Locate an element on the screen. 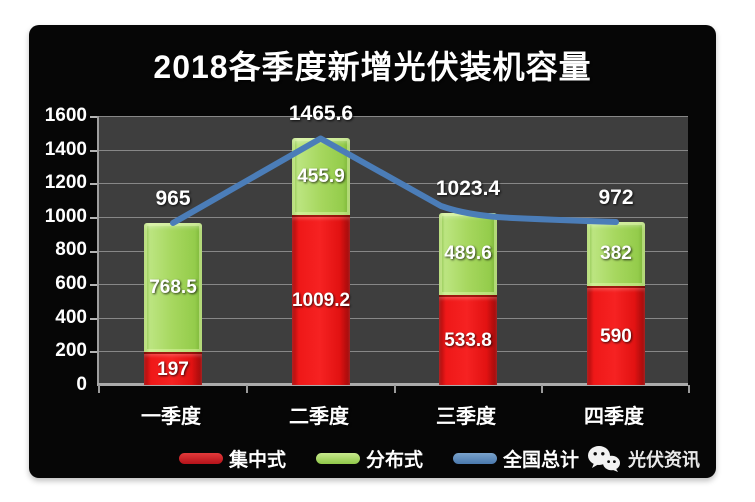  legend-swatch-distributed is located at coordinates (338, 458).